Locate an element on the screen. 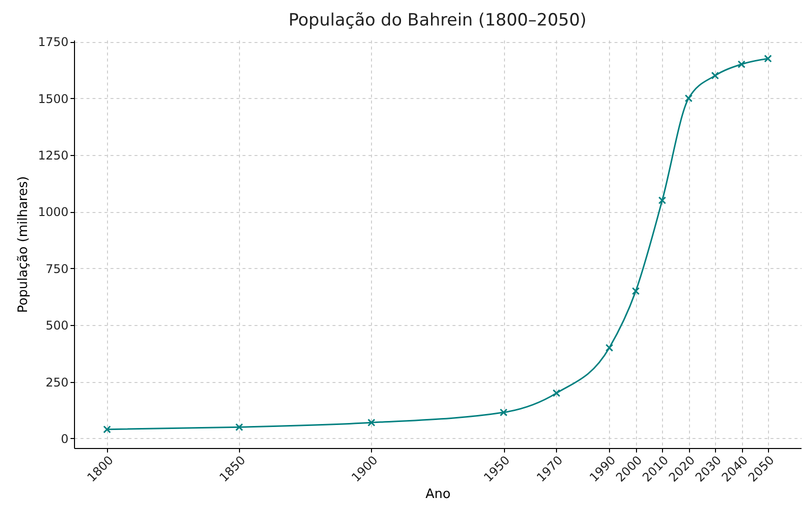 This screenshot has width=802, height=506. y-tick-label: 1750 is located at coordinates (53, 42).